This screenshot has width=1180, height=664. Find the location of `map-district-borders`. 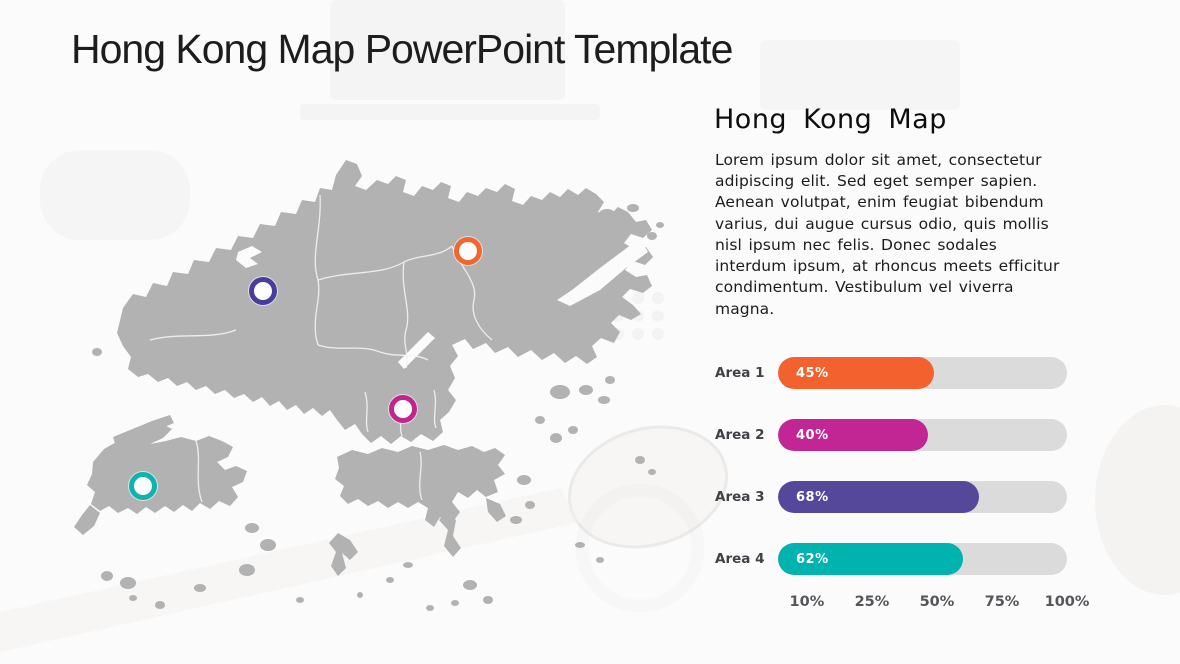

map-district-borders is located at coordinates (321, 348).